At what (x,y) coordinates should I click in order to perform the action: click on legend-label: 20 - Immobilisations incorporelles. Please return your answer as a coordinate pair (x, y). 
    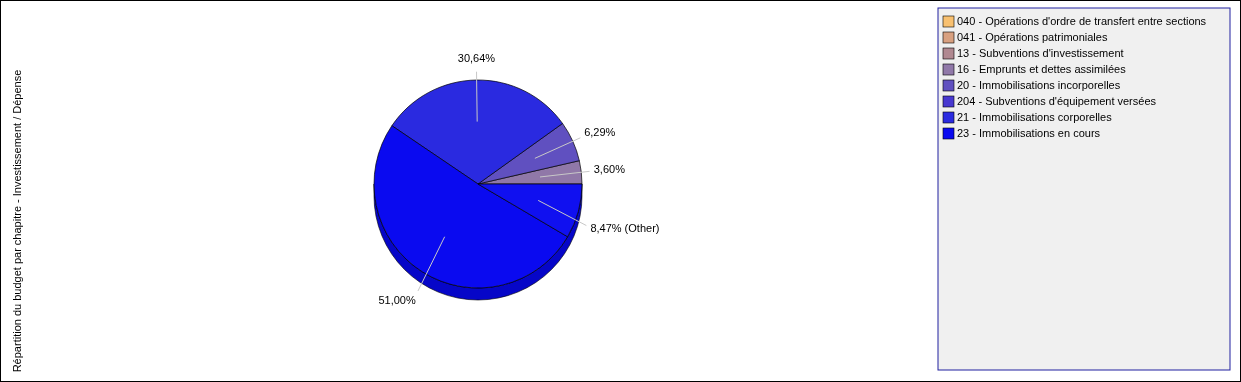
    Looking at the image, I should click on (1039, 84).